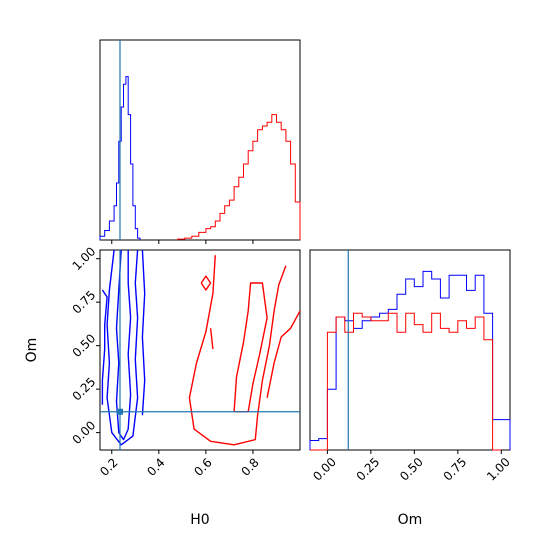 This screenshot has width=550, height=550. Describe the element at coordinates (411, 469) in the screenshot. I see `om-x-tick-label-2: 0.50` at that location.